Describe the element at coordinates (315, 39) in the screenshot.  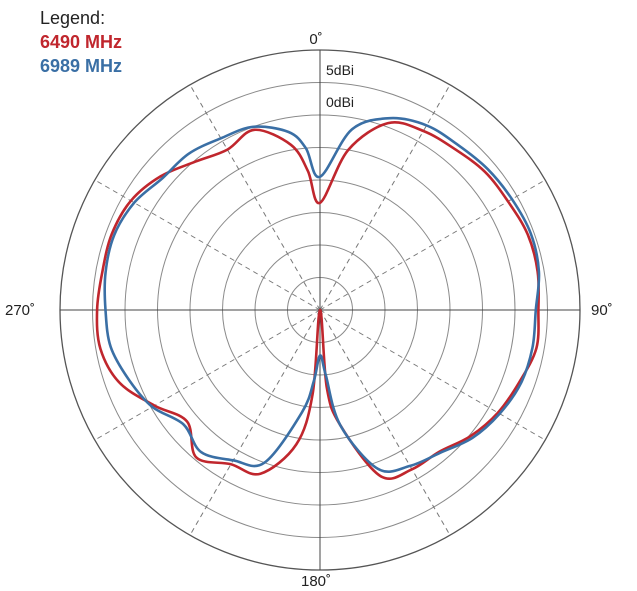
I see `angle-label-0: 0˚` at that location.